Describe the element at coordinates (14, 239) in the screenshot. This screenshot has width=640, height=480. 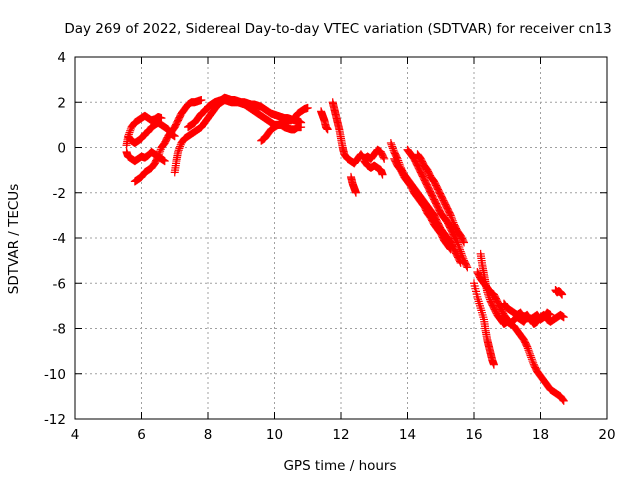
I see `y-axis-label: SDTVAR / TECUs` at that location.